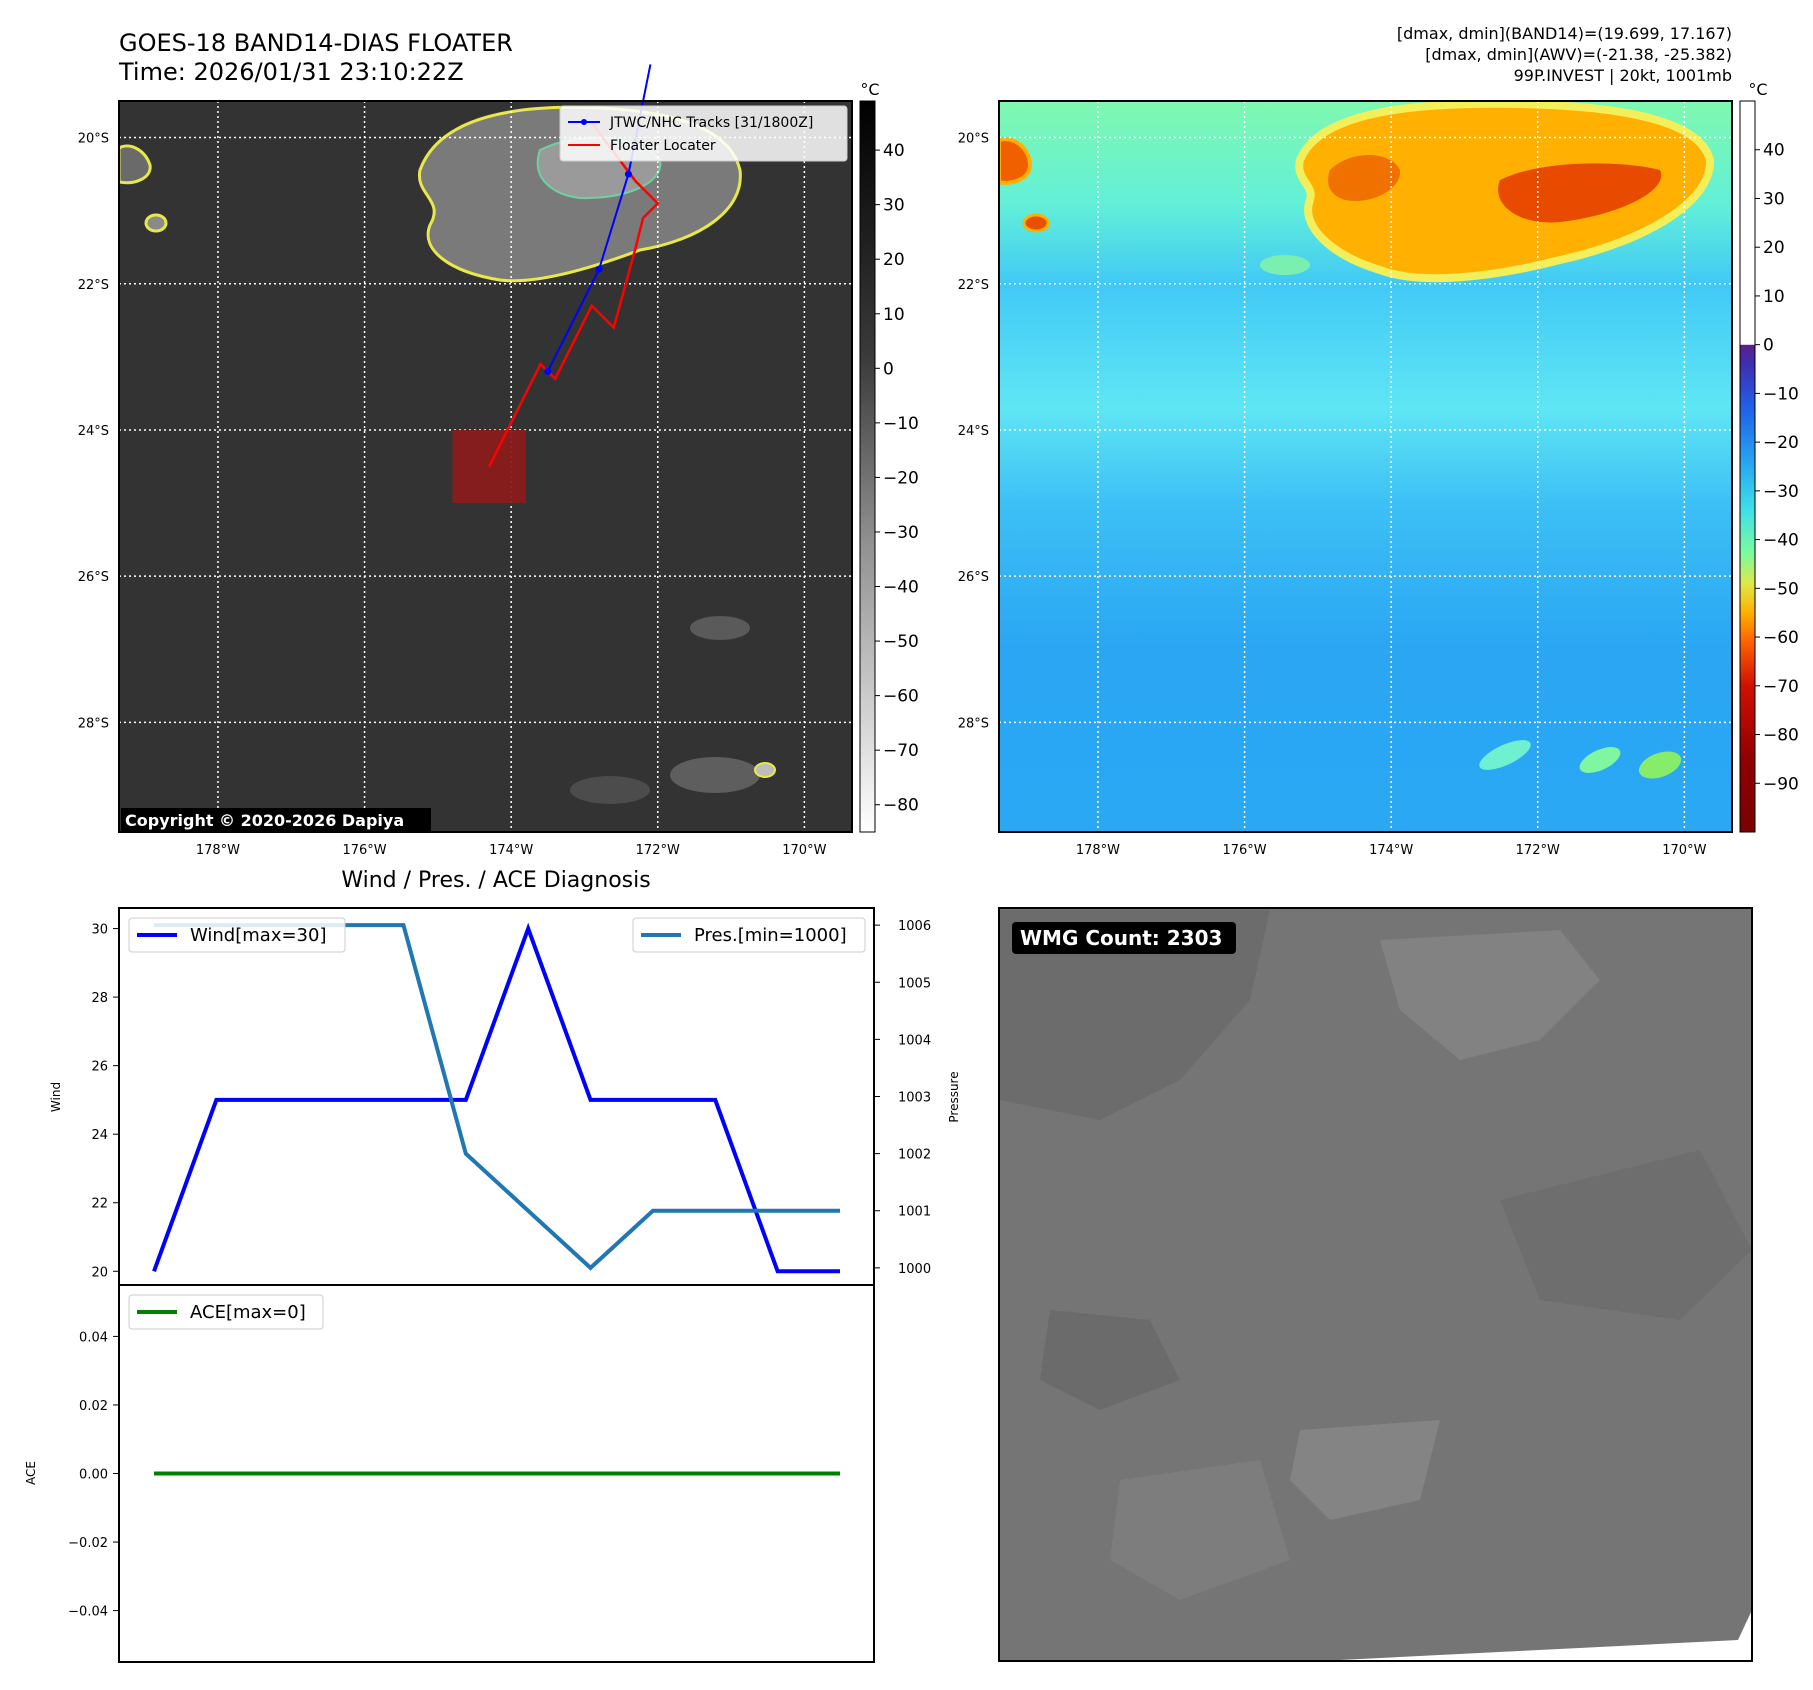 This screenshot has width=1813, height=1690. What do you see at coordinates (495, 880) in the screenshot?
I see `diagnosis-title: Wind / Pres. / ACE Diagnosis` at bounding box center [495, 880].